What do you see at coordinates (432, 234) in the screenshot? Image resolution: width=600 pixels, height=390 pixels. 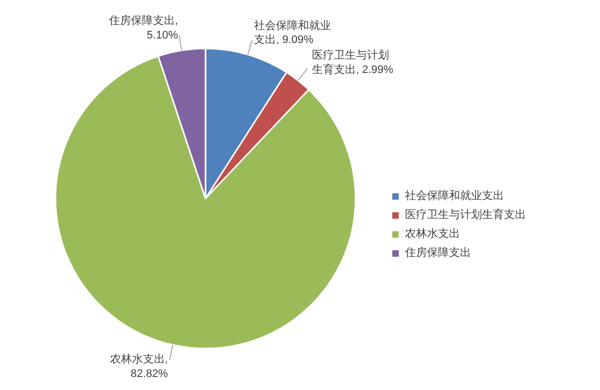 I see `legend-label: 农林水支出` at bounding box center [432, 234].